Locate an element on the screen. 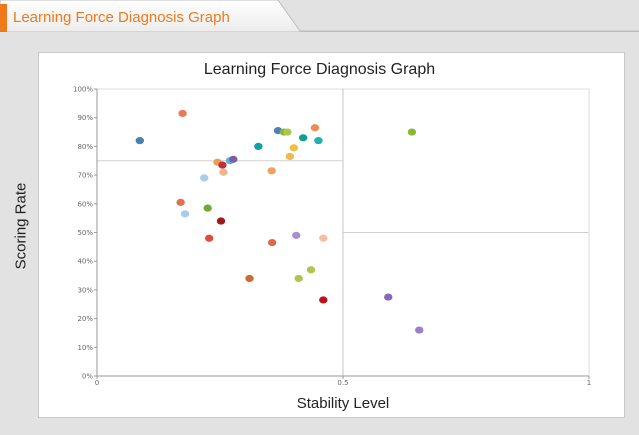  x-tick-label: 0.5 is located at coordinates (342, 383).